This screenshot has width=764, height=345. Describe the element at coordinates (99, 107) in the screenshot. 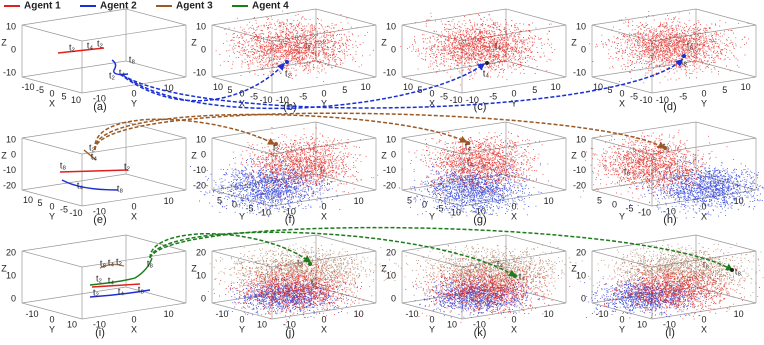

I see `panel-label: (a)` at that location.